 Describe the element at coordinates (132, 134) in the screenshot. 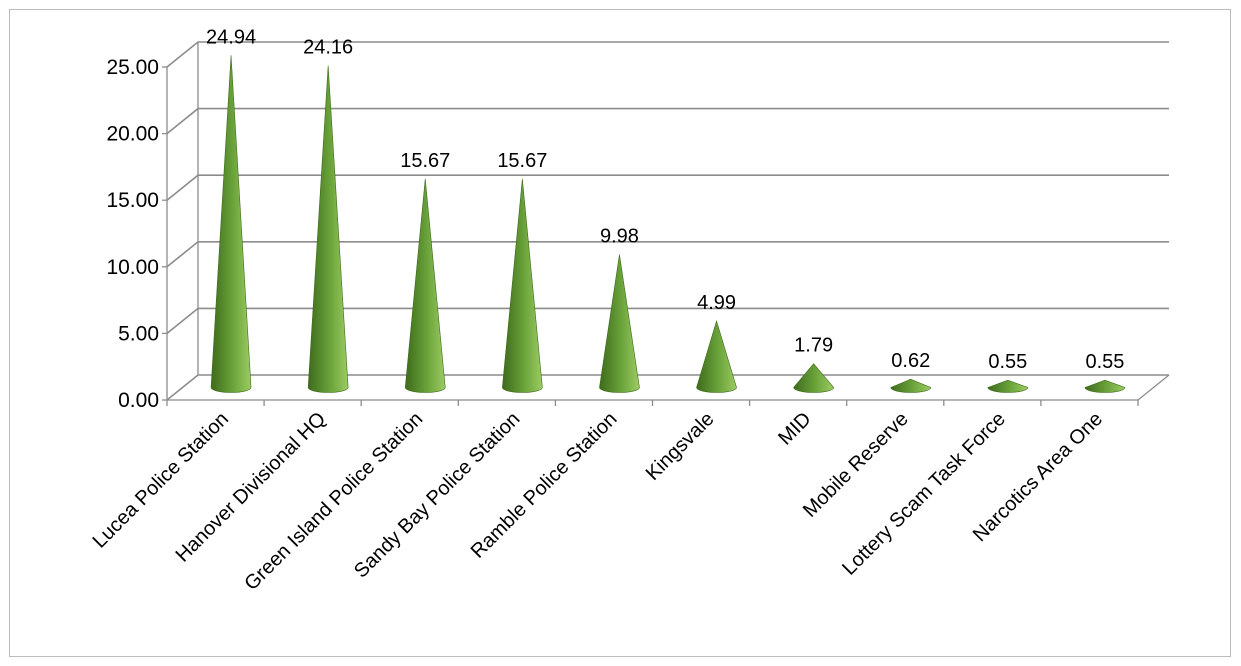

I see `y-tick-label: 20.00` at that location.